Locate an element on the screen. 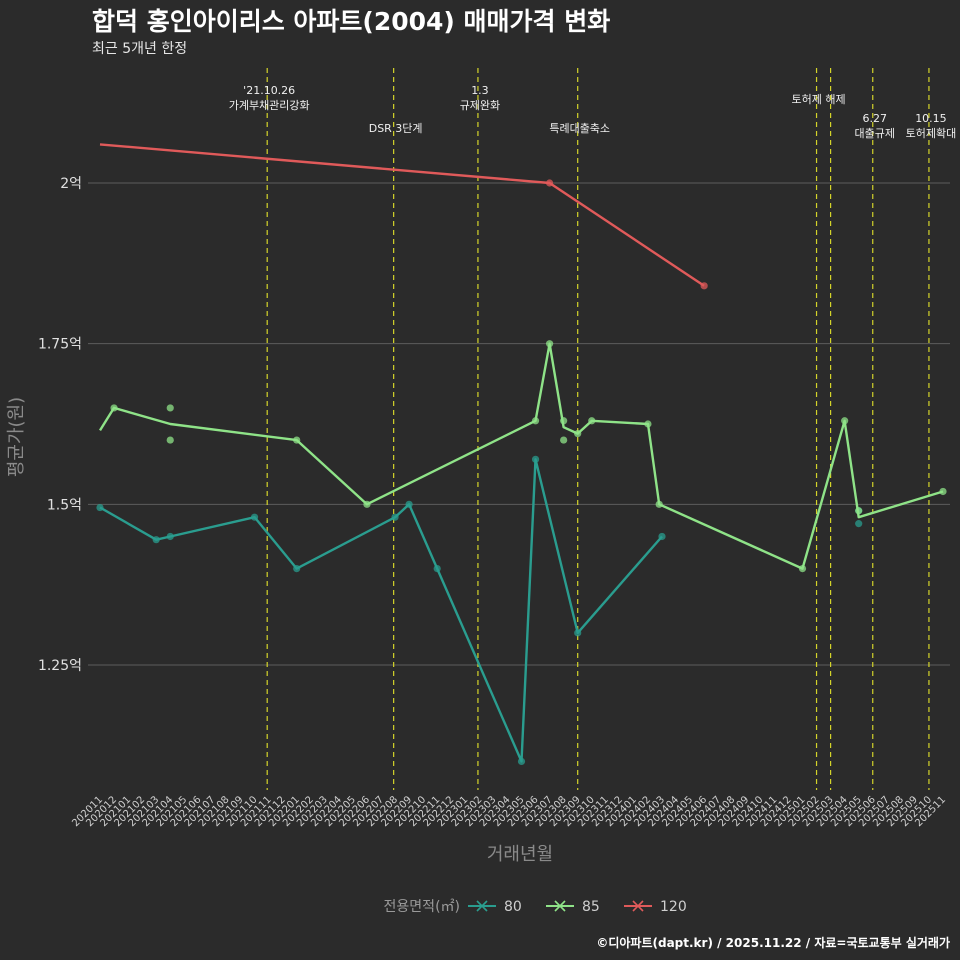 The width and height of the screenshot is (960, 960). legend: 전용면적(㎡) 80 85 120 is located at coordinates (535, 907).